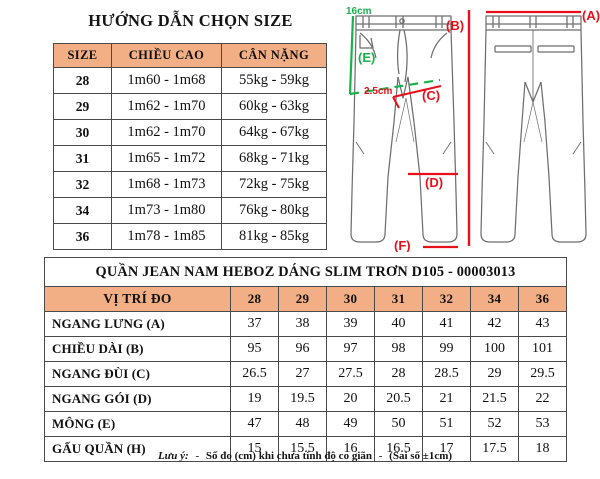 The width and height of the screenshot is (600, 479). What do you see at coordinates (274, 132) in the screenshot?
I see `cell-weight: 64kg - 67kg` at bounding box center [274, 132].